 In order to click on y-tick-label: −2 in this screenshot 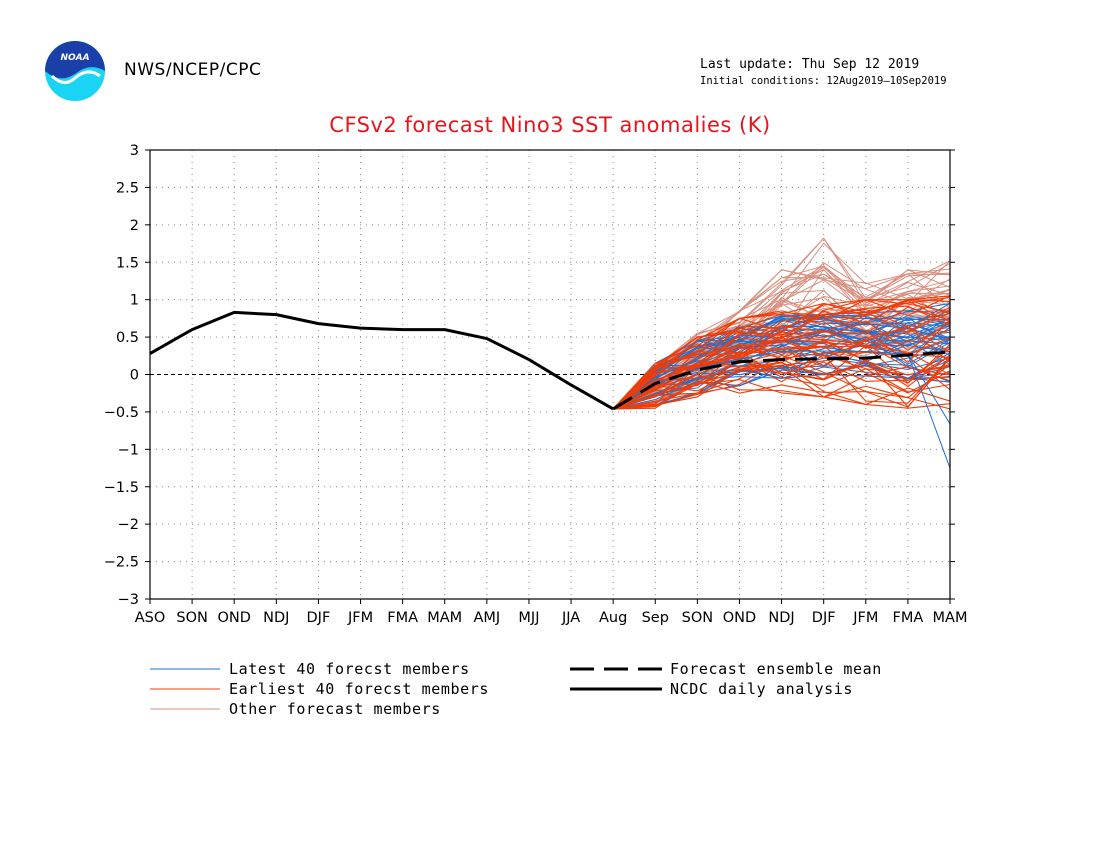, I will do `click(128, 525)`.